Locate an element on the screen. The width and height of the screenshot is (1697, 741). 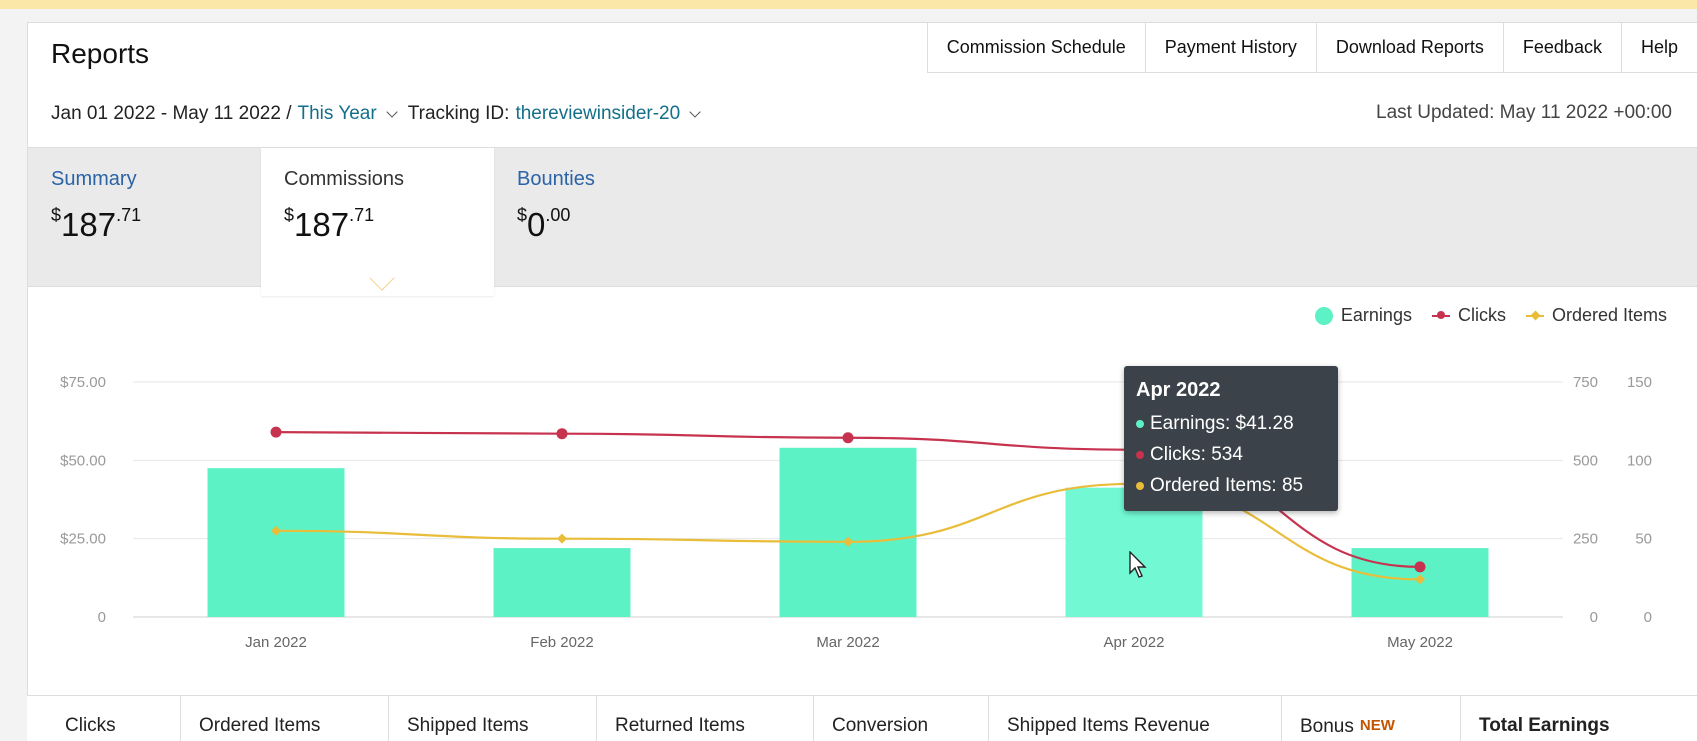
help-link: Help is located at coordinates (1659, 47).